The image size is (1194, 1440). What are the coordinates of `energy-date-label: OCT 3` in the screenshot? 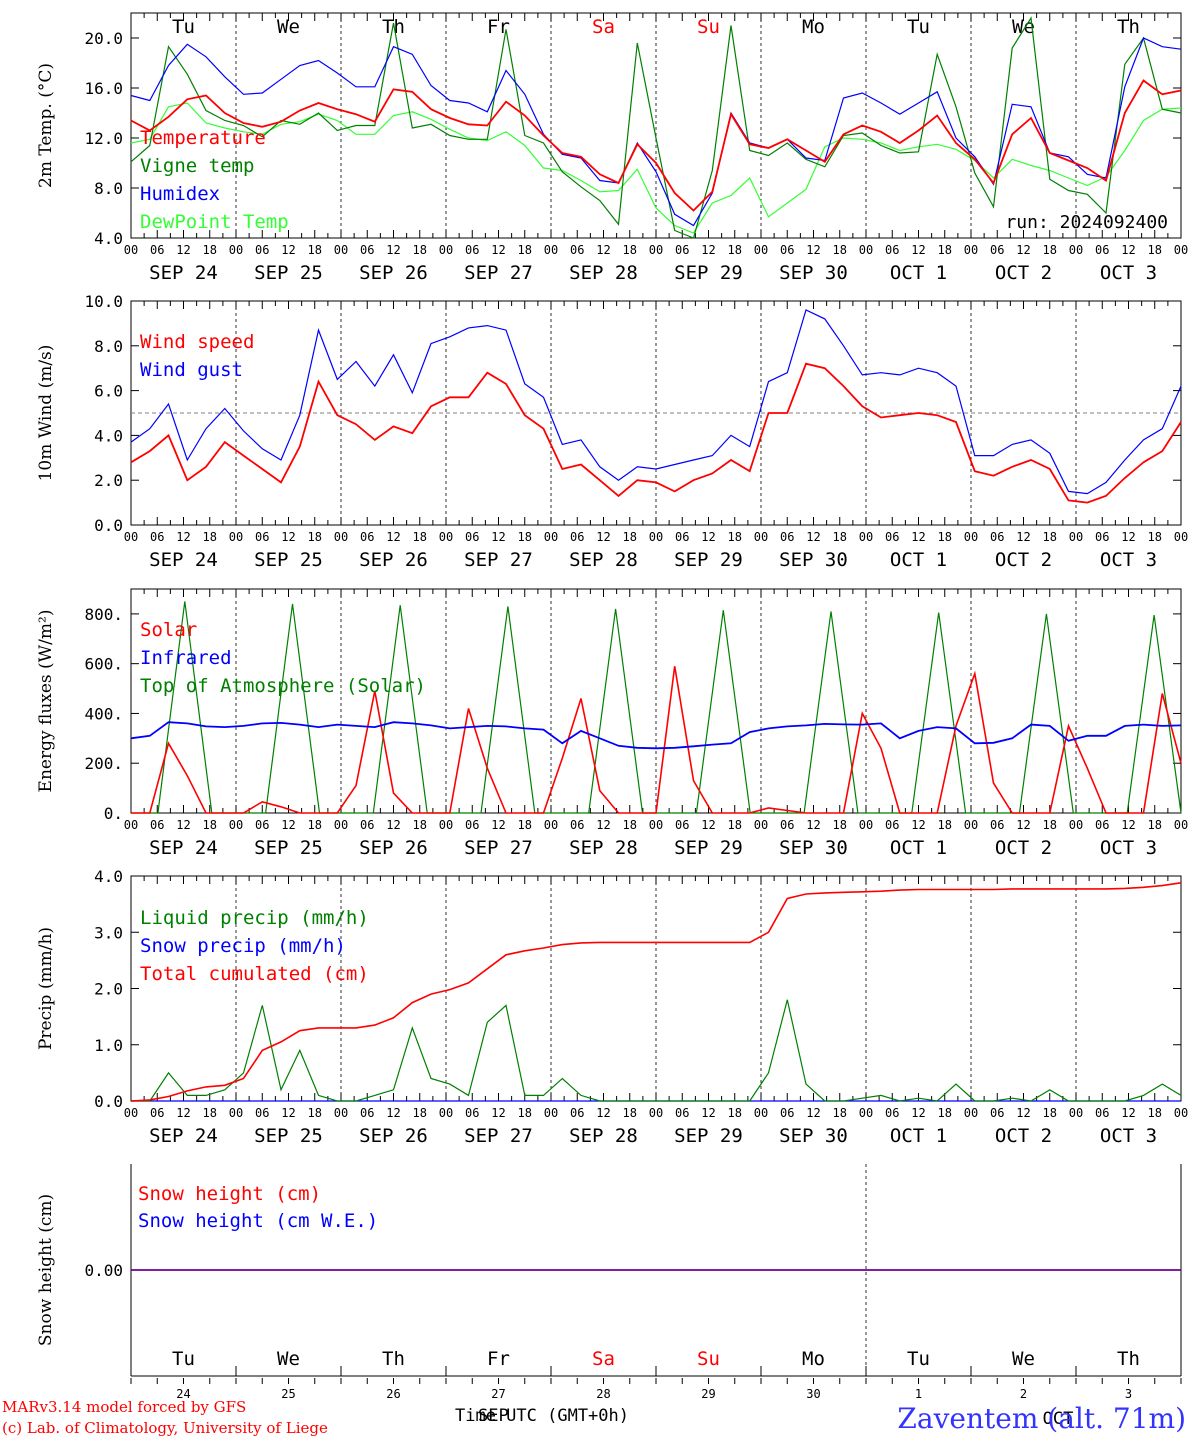 It's located at (1128, 848).